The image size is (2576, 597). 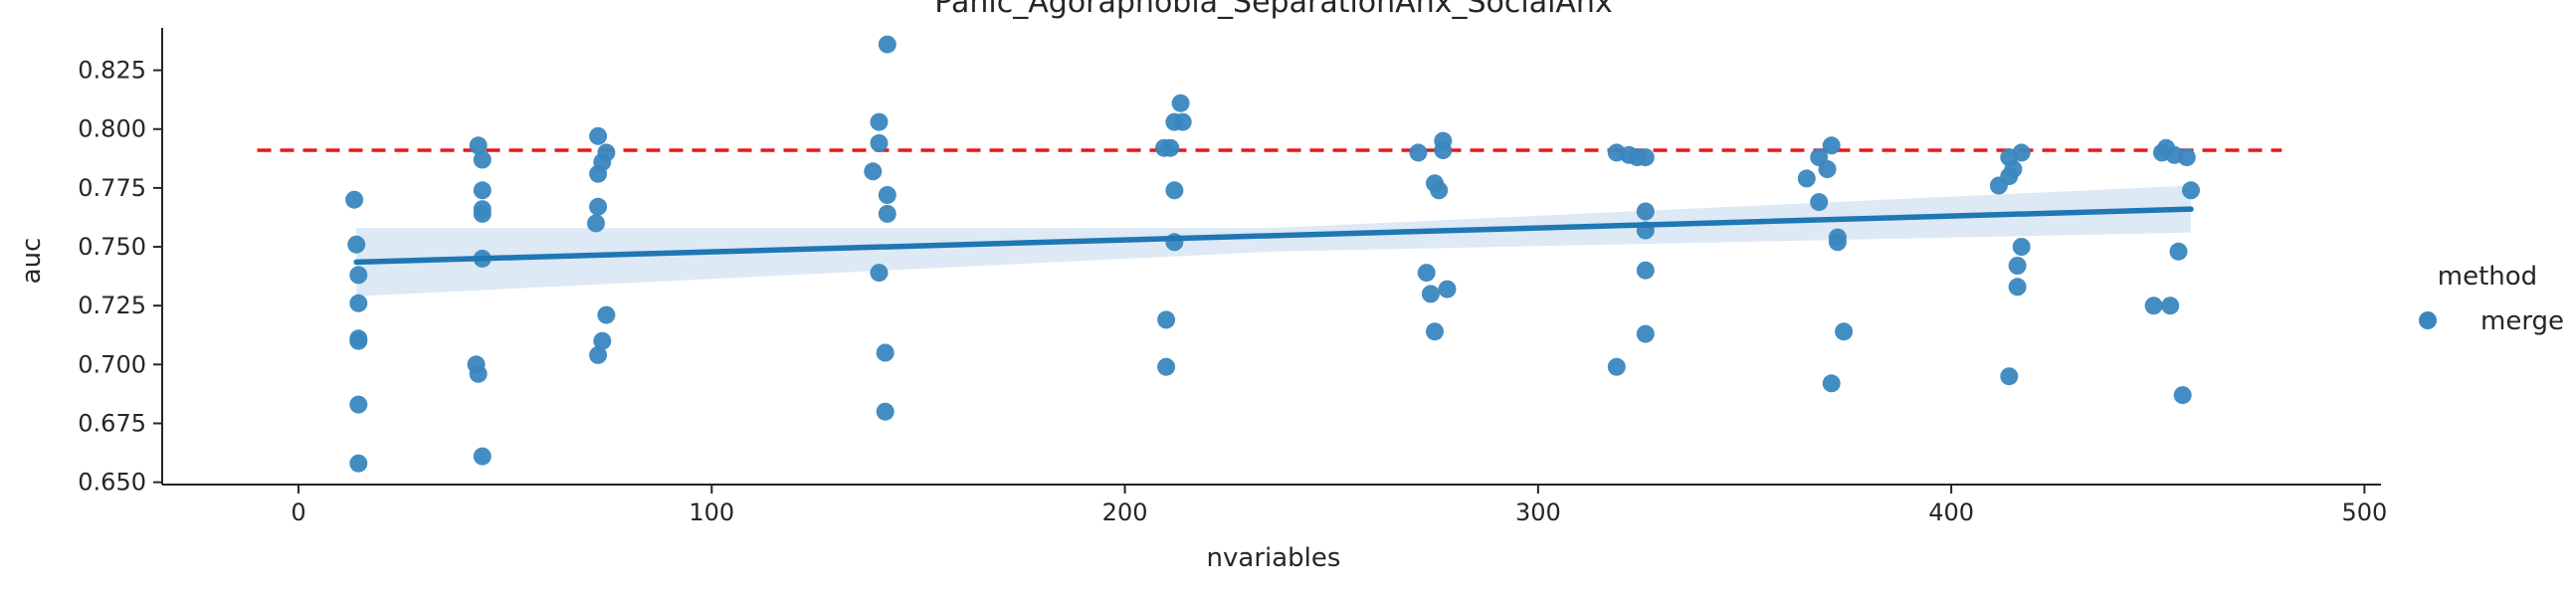 What do you see at coordinates (32, 261) in the screenshot?
I see `y-axis-label: auc` at bounding box center [32, 261].